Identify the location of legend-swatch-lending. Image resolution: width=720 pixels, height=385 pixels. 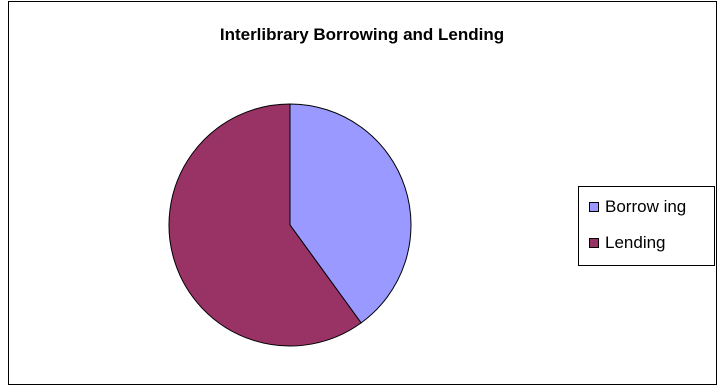
(594, 243).